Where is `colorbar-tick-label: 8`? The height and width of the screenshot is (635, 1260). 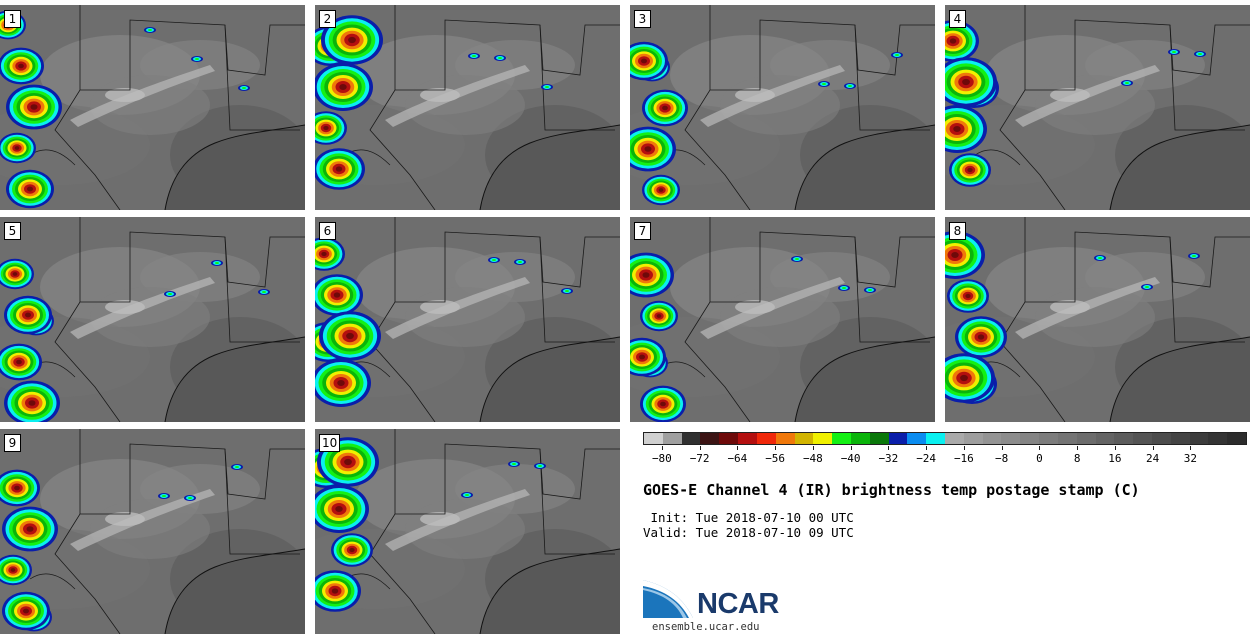
colorbar-tick-label: 8 is located at coordinates (1077, 458).